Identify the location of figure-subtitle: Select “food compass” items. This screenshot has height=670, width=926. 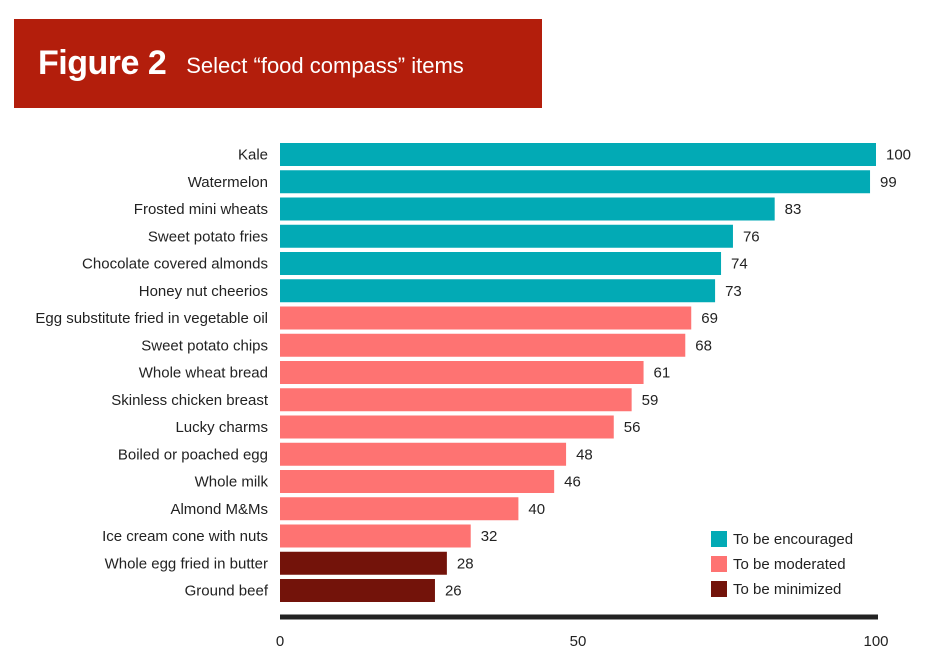
(325, 65).